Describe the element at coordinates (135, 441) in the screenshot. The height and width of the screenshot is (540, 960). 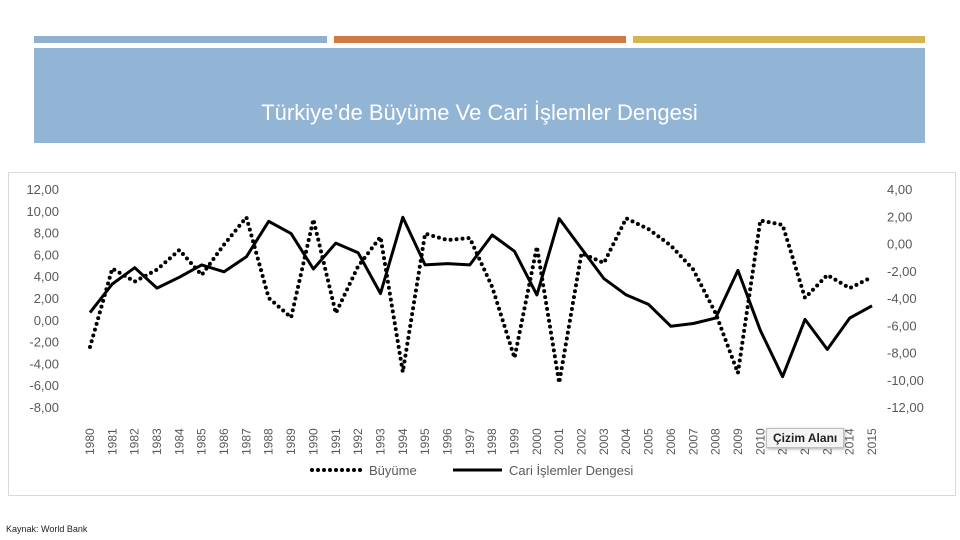
I see `x-tick-label: 1982` at that location.